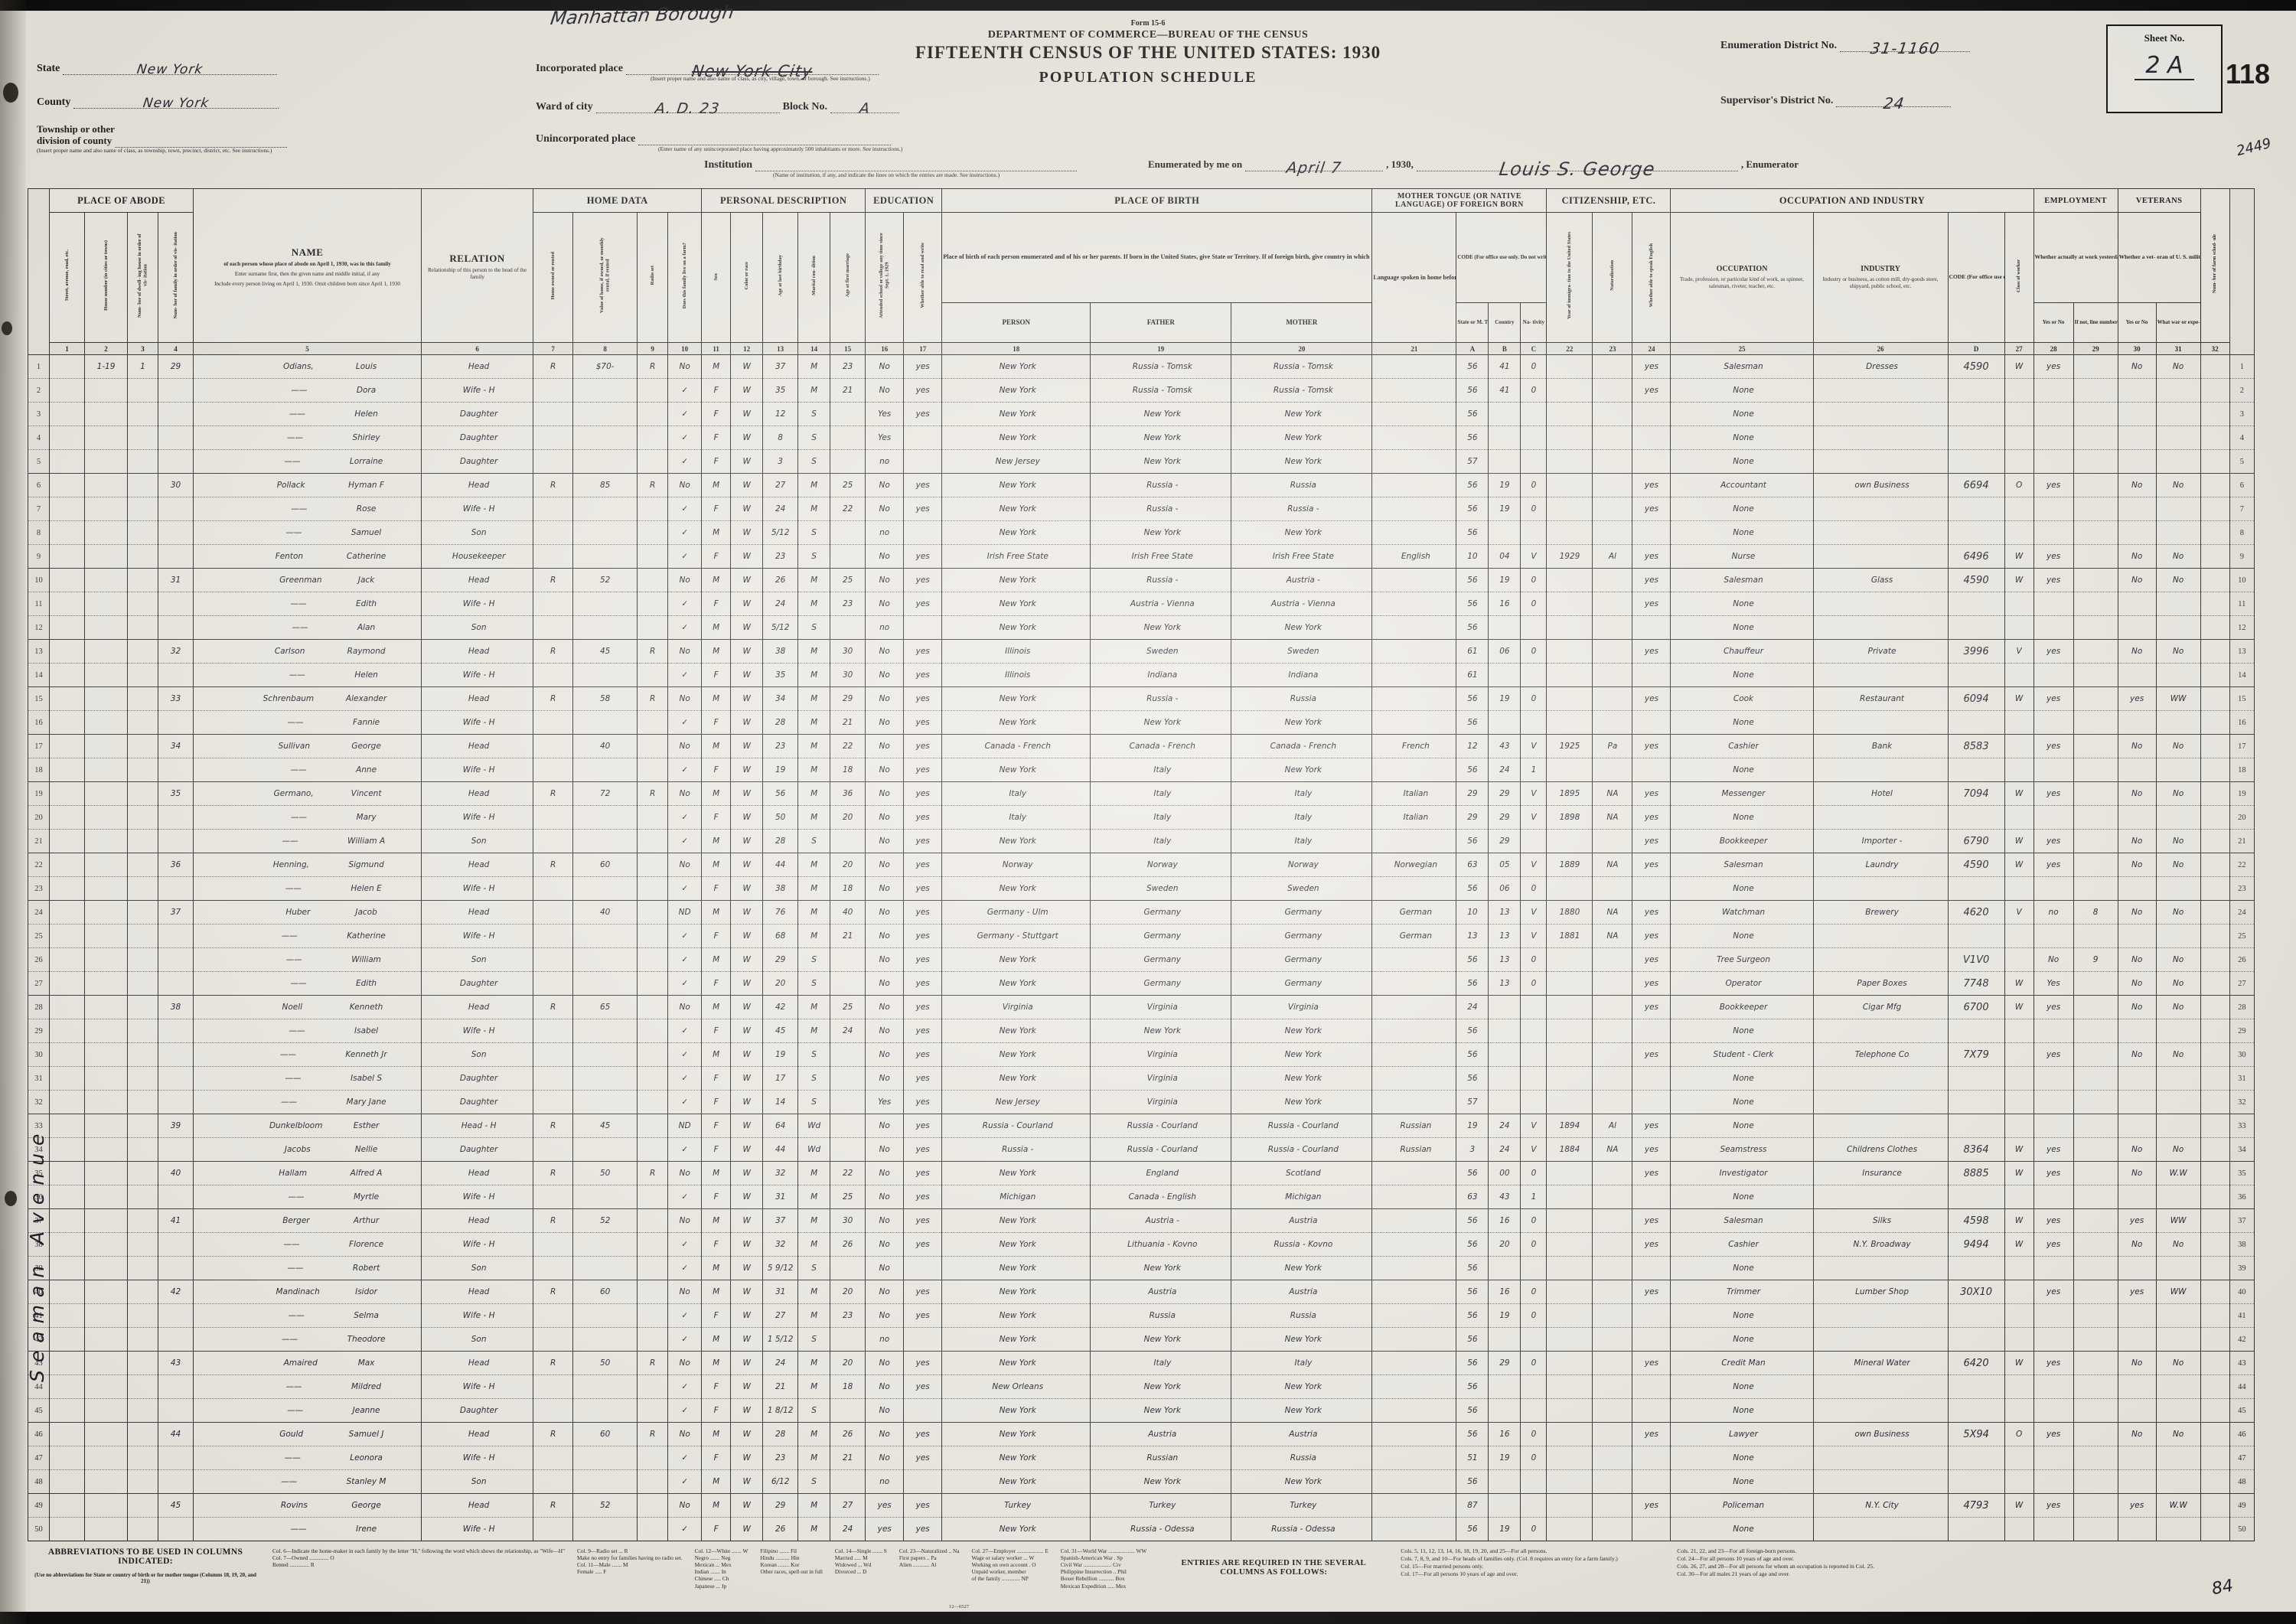  Describe the element at coordinates (1504, 438) in the screenshot. I see `cell-code-b` at that location.